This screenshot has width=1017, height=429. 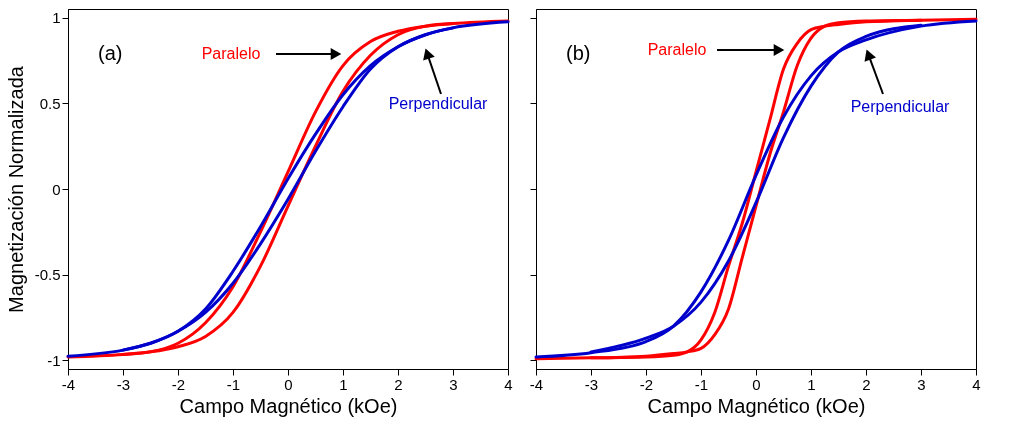 What do you see at coordinates (578, 53) in the screenshot?
I see `annotation: (b)` at bounding box center [578, 53].